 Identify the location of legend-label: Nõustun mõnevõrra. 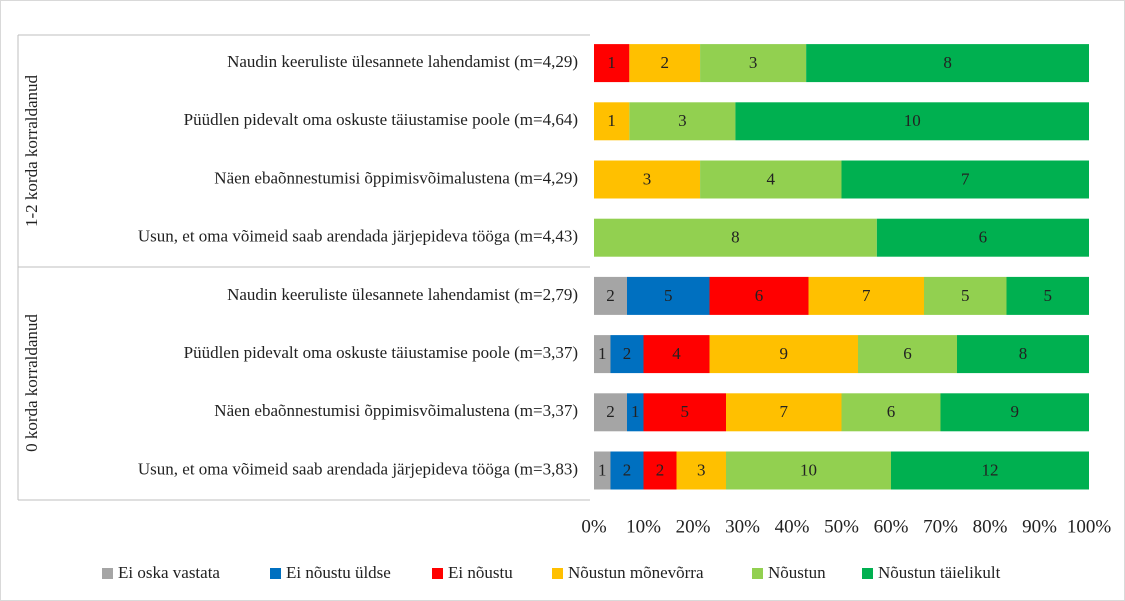
(636, 572).